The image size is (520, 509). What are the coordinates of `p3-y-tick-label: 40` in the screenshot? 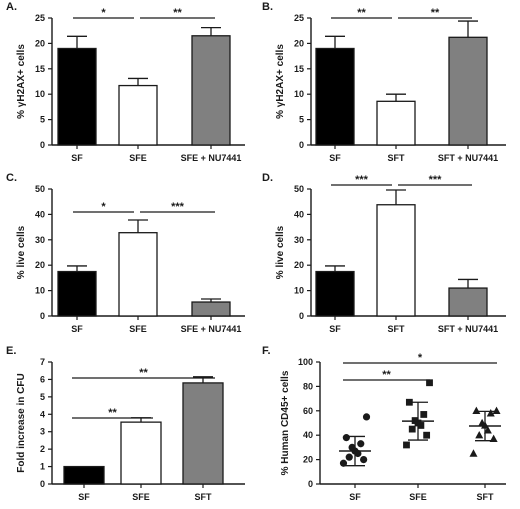 It's located at (40, 214).